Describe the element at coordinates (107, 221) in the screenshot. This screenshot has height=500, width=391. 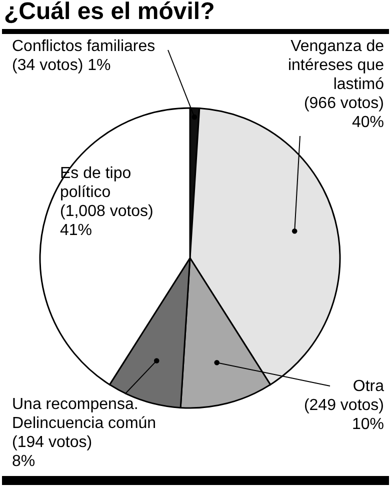
I see `data-label: (1,008 votos) 41%` at that location.